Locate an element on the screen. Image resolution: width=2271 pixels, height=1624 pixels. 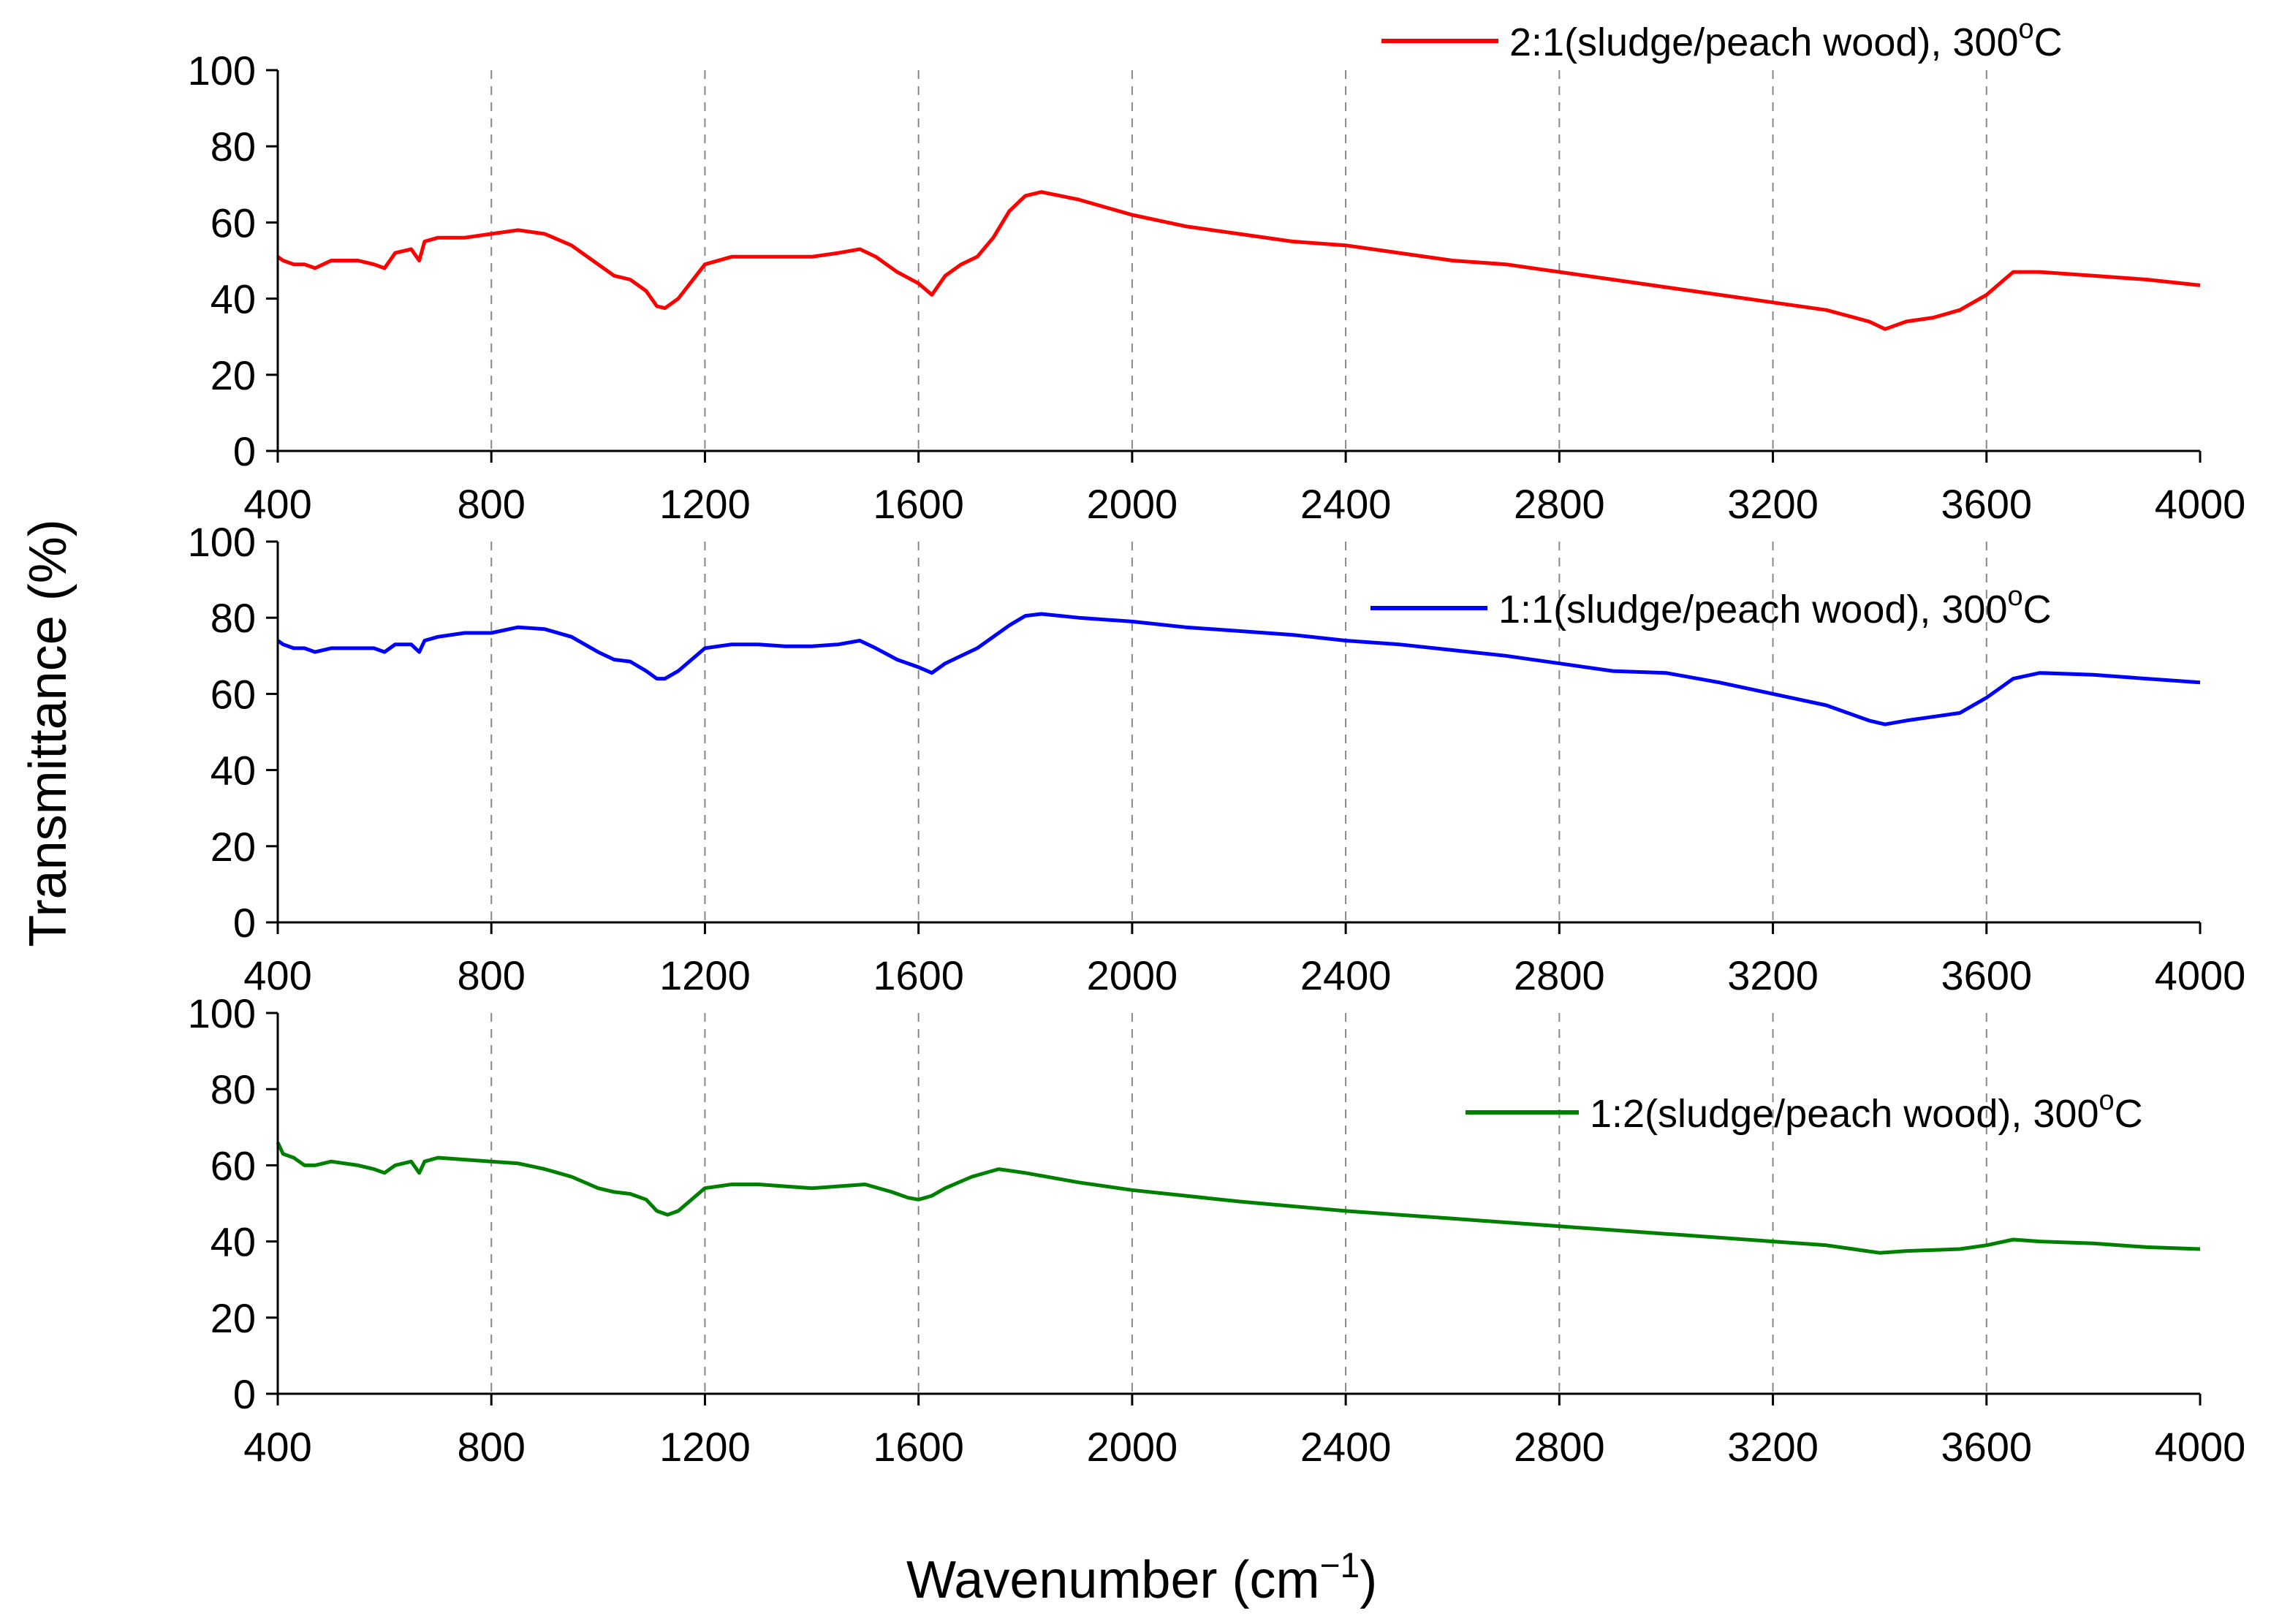
legend-1: 2:1(sludge/peach wood), 300oC is located at coordinates (1722, 39).